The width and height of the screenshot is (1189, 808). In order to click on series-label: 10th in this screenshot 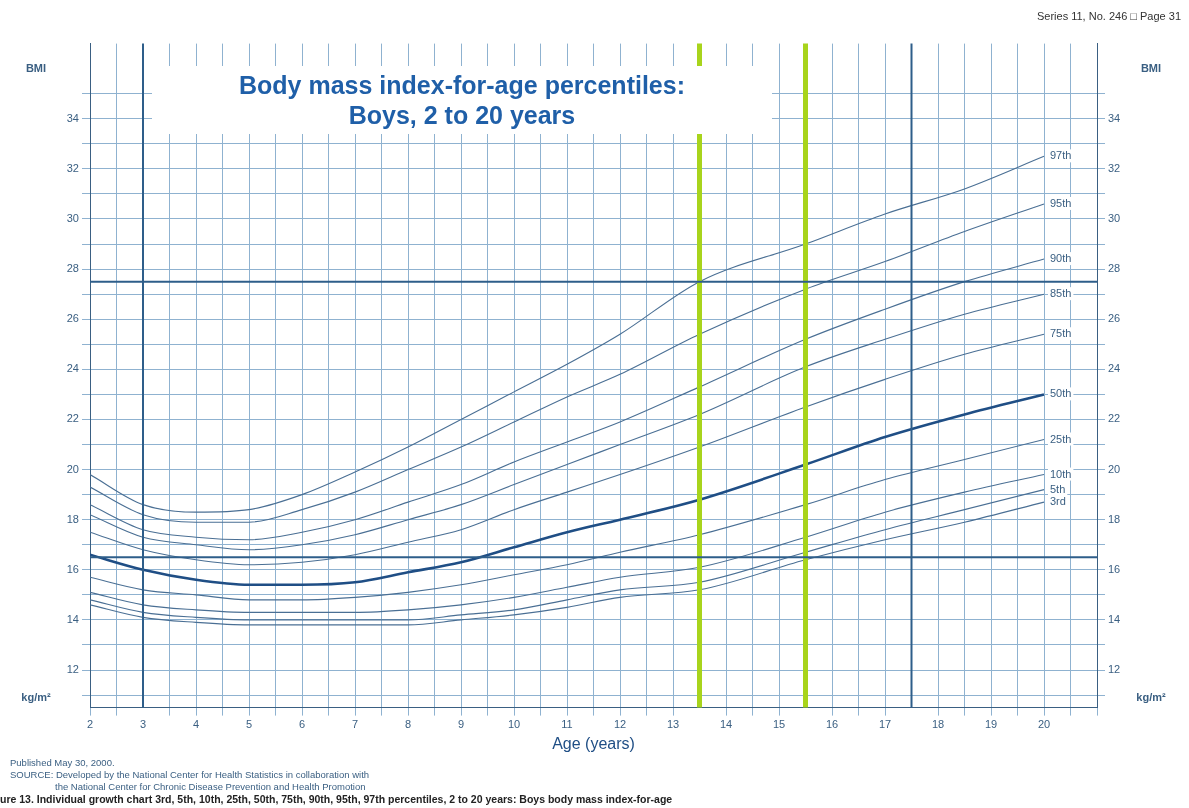, I will do `click(1061, 473)`.